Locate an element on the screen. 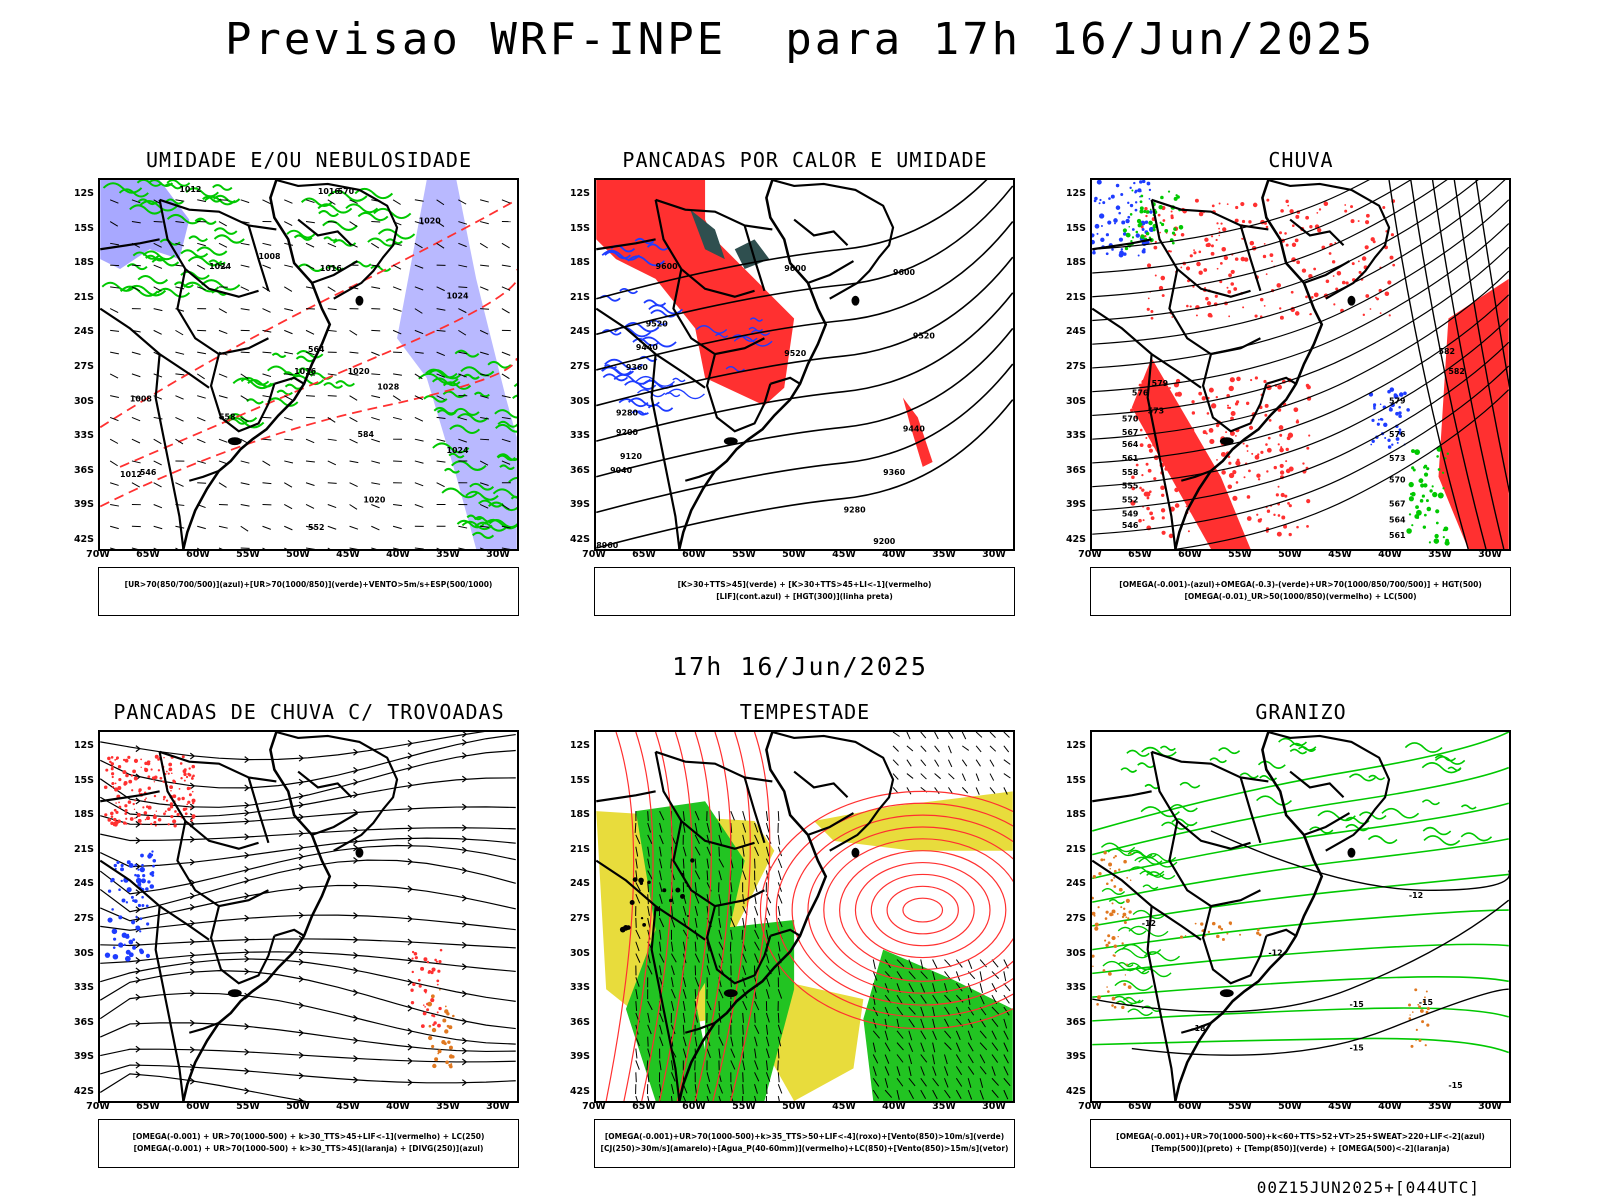 The width and height of the screenshot is (1600, 1200). lat-tick-label: 42S is located at coordinates (579, 1091).